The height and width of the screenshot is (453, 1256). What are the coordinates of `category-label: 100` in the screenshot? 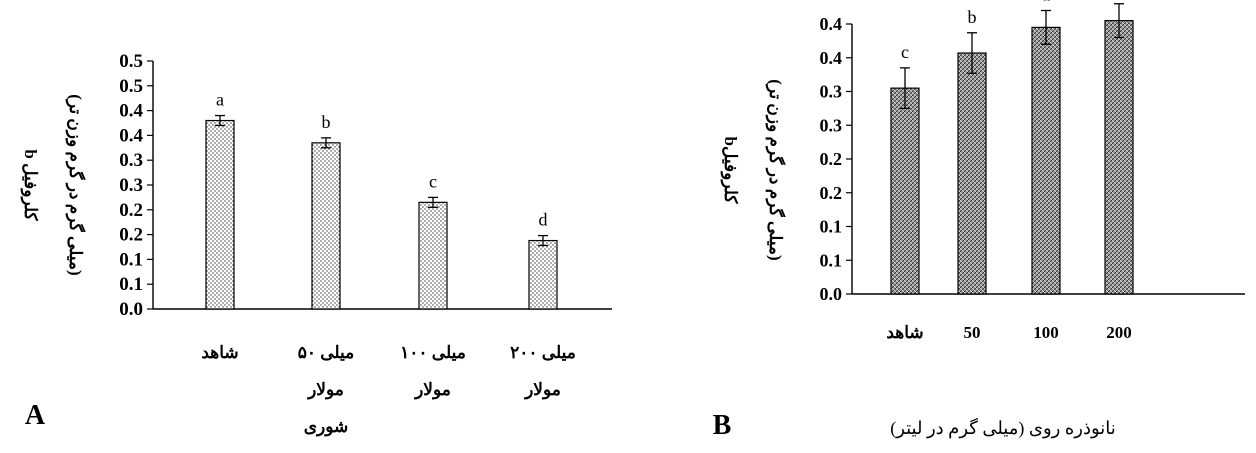 It's located at (1046, 332).